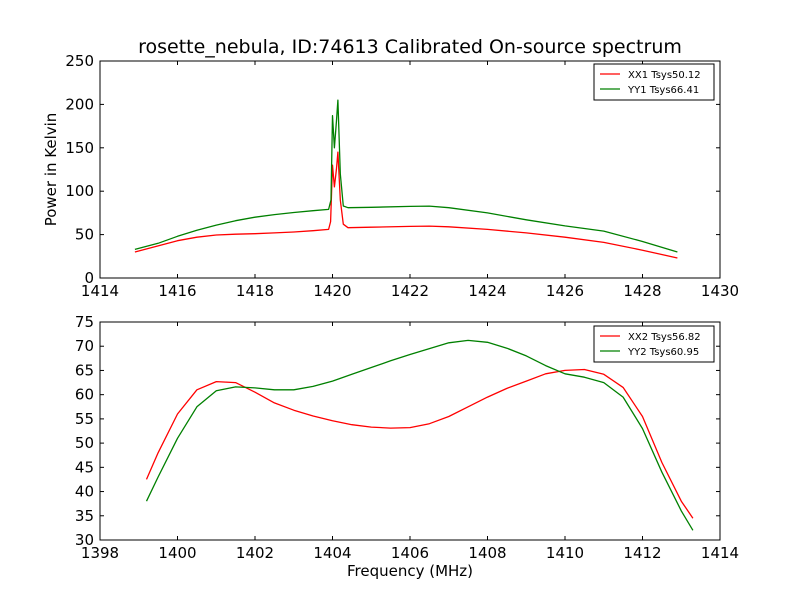 This screenshot has width=800, height=600. Describe the element at coordinates (487, 553) in the screenshot. I see `x-tick-label: 1408` at that location.